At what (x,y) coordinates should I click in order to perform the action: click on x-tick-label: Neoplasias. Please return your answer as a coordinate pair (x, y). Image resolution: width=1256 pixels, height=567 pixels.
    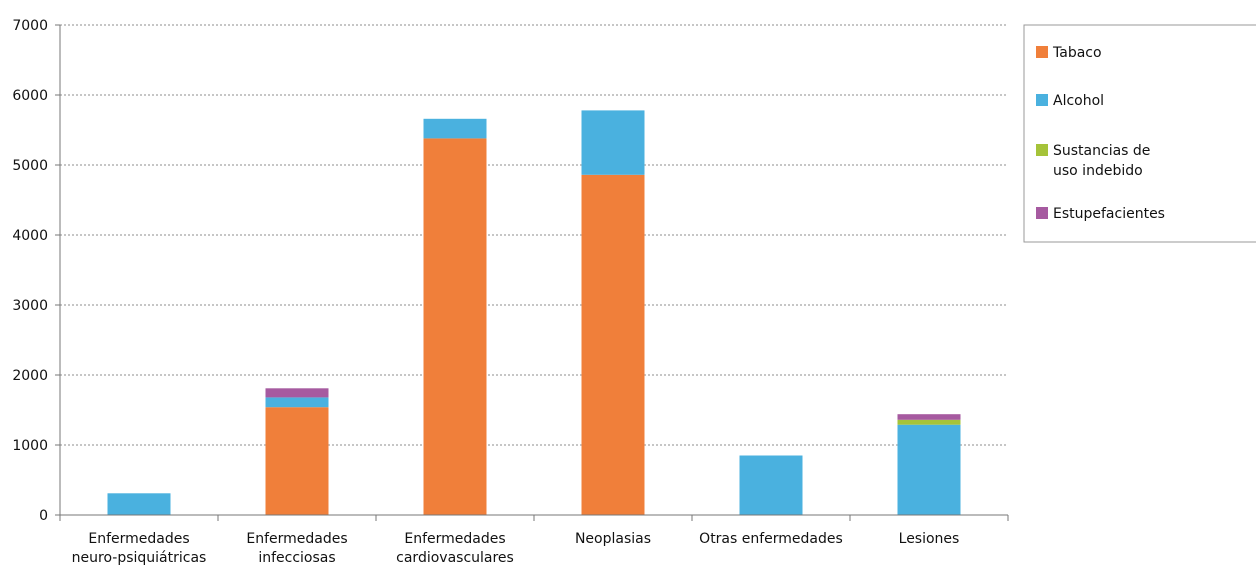
    Looking at the image, I should click on (613, 539).